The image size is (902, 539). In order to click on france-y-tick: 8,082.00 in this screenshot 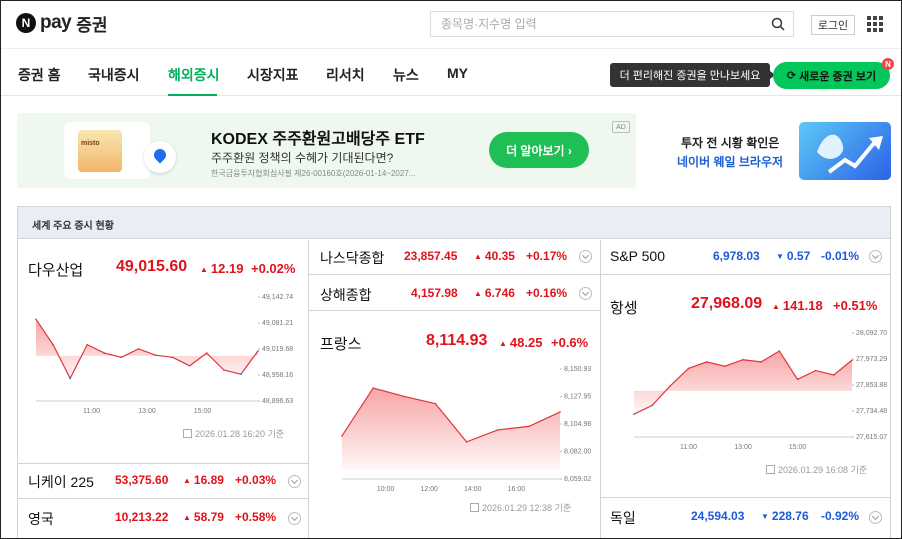, I will do `click(577, 452)`.